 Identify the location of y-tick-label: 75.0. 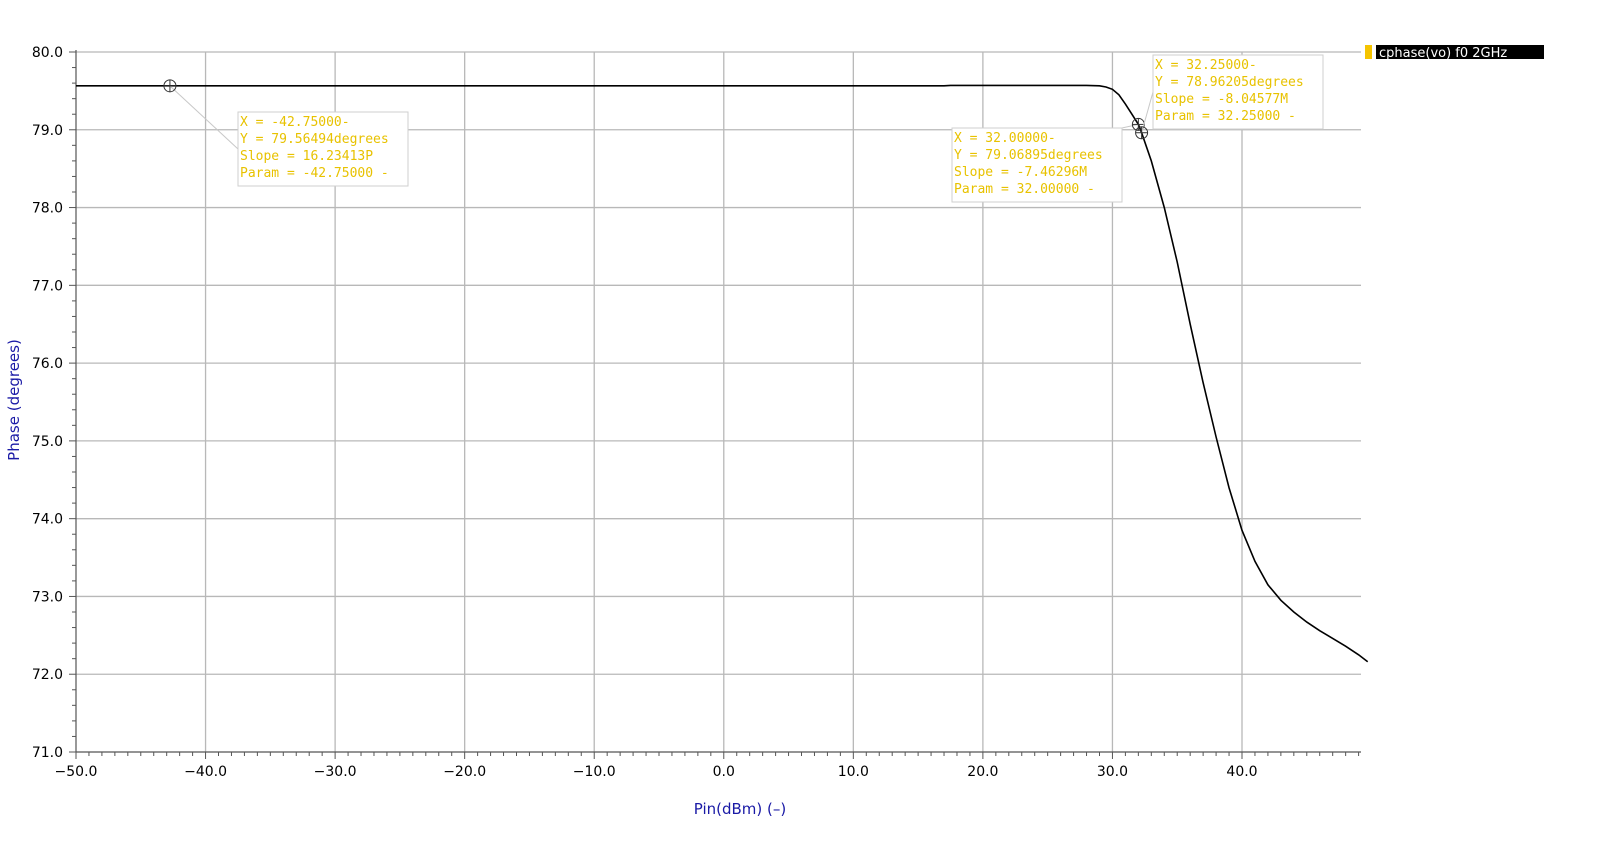
(47, 442).